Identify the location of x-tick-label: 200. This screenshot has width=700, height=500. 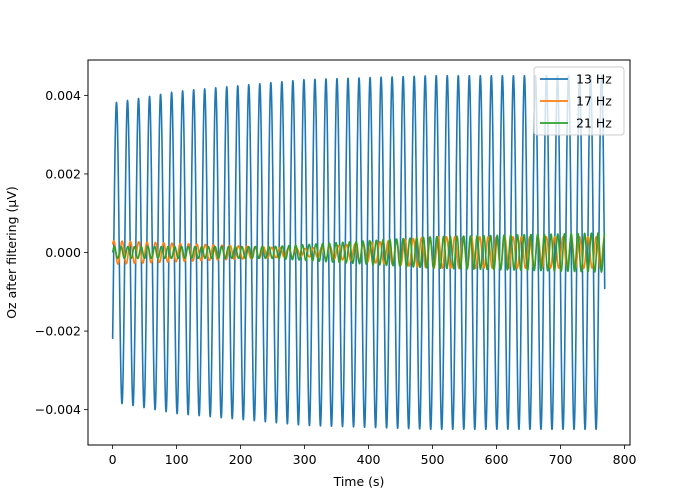
(241, 459).